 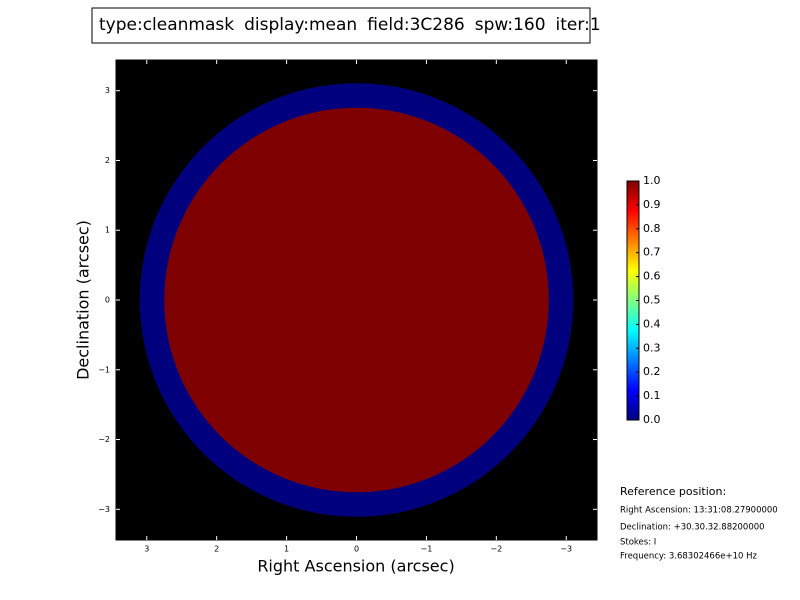 What do you see at coordinates (692, 528) in the screenshot?
I see `reference-line: Declination: +30.30.32.88200000` at bounding box center [692, 528].